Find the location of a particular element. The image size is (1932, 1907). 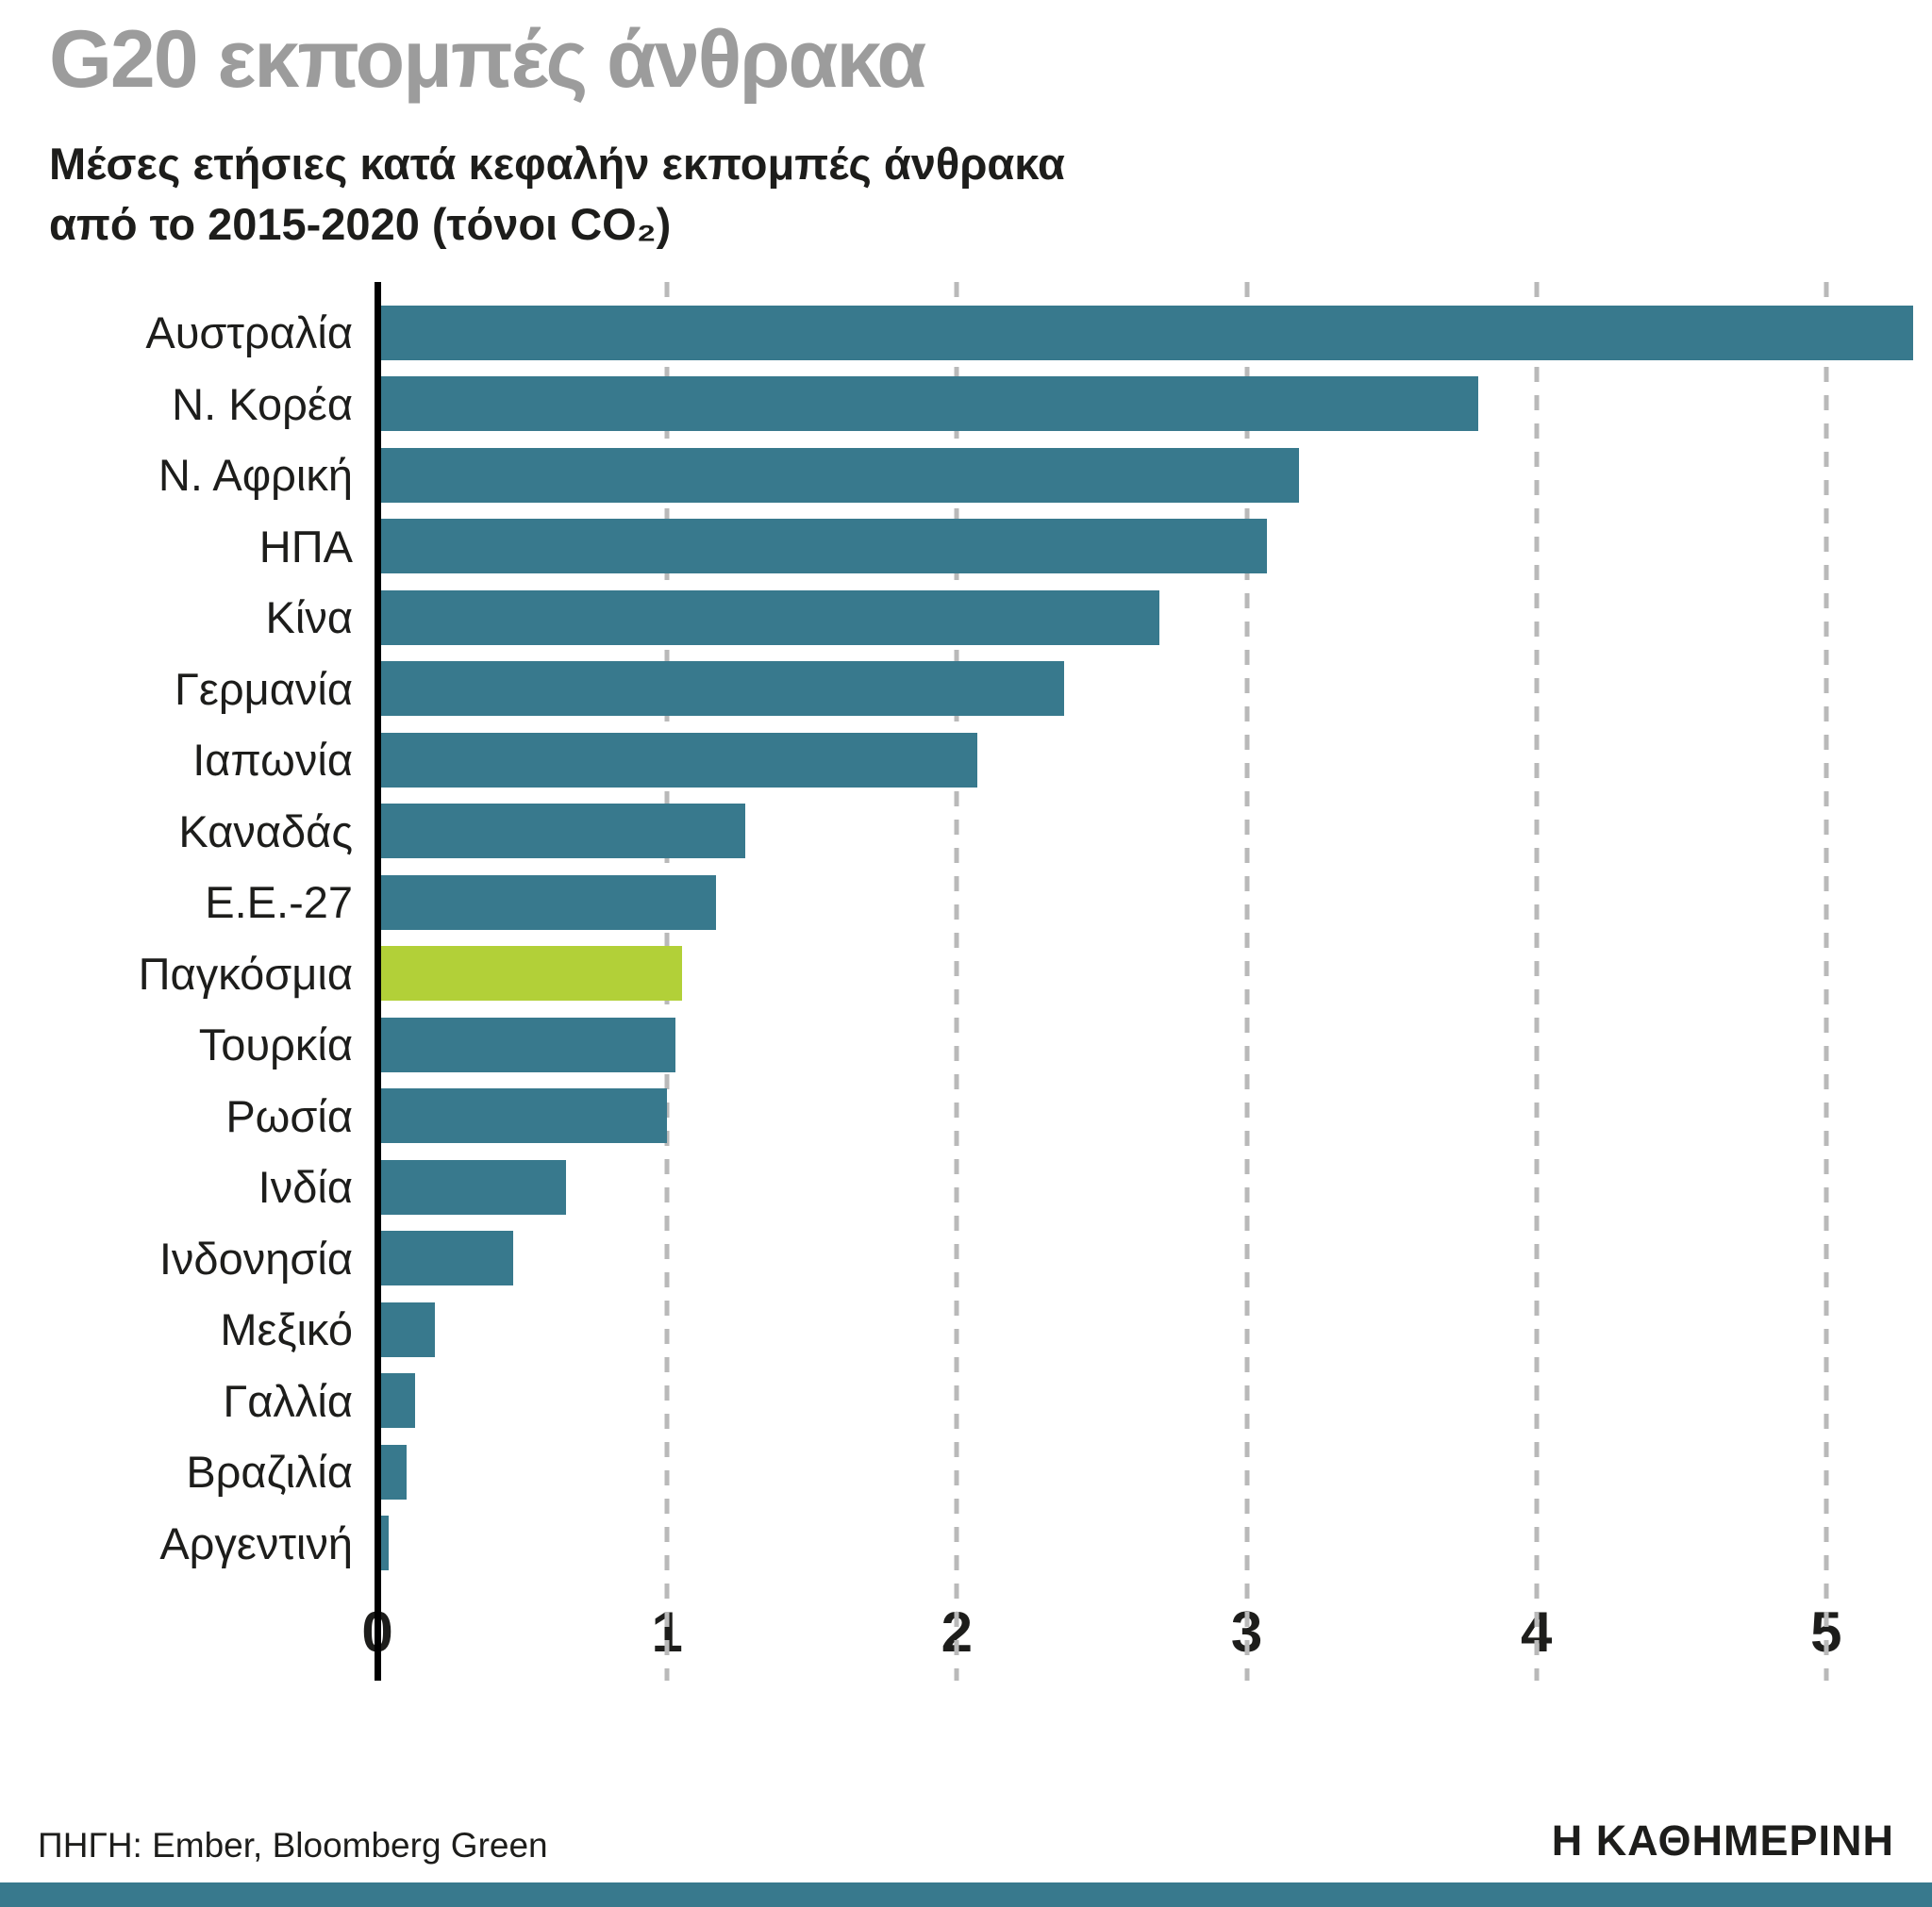

source-text: ΠΗΓΗ: Ember, Bloomberg Green is located at coordinates (293, 1845).